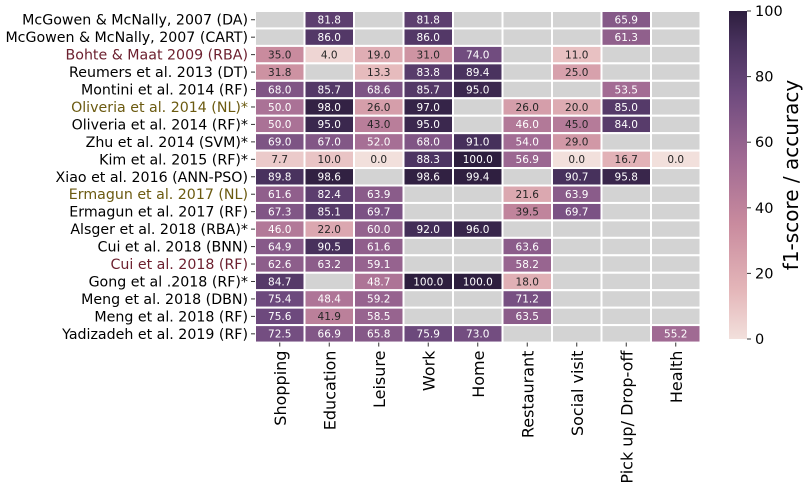 The width and height of the screenshot is (809, 487). Describe the element at coordinates (675, 335) in the screenshot. I see `cell-value-label: 55.2` at that location.